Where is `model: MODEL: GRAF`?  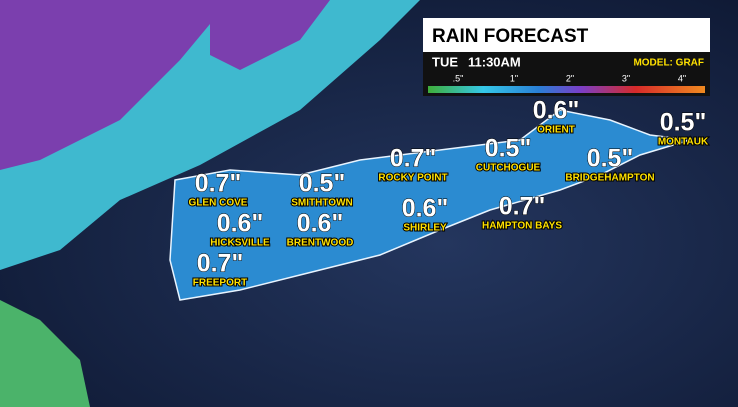 model: MODEL: GRAF is located at coordinates (668, 63).